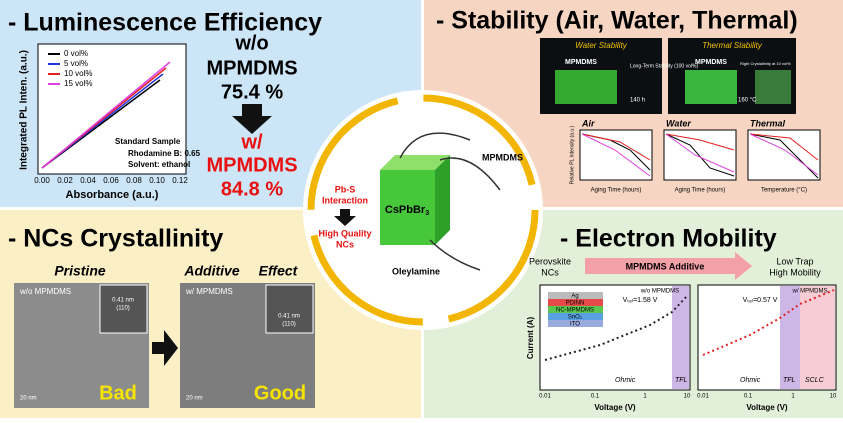  Describe the element at coordinates (28, 399) in the screenshot. I see `scale-bar: 20 nm` at that location.